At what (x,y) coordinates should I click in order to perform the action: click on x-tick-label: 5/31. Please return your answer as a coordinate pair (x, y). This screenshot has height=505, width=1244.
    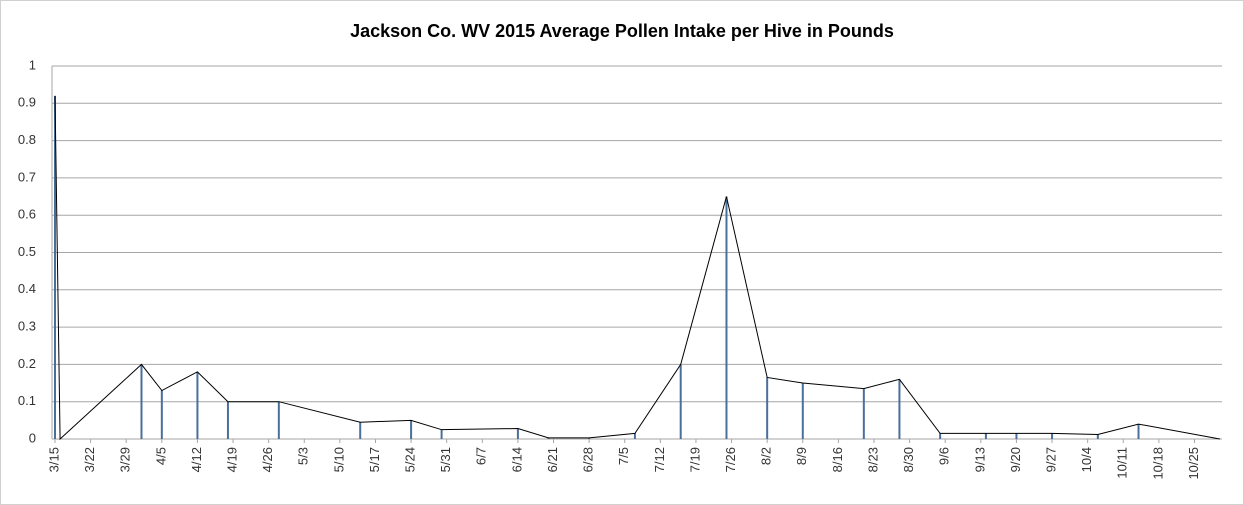
    Looking at the image, I should click on (445, 459).